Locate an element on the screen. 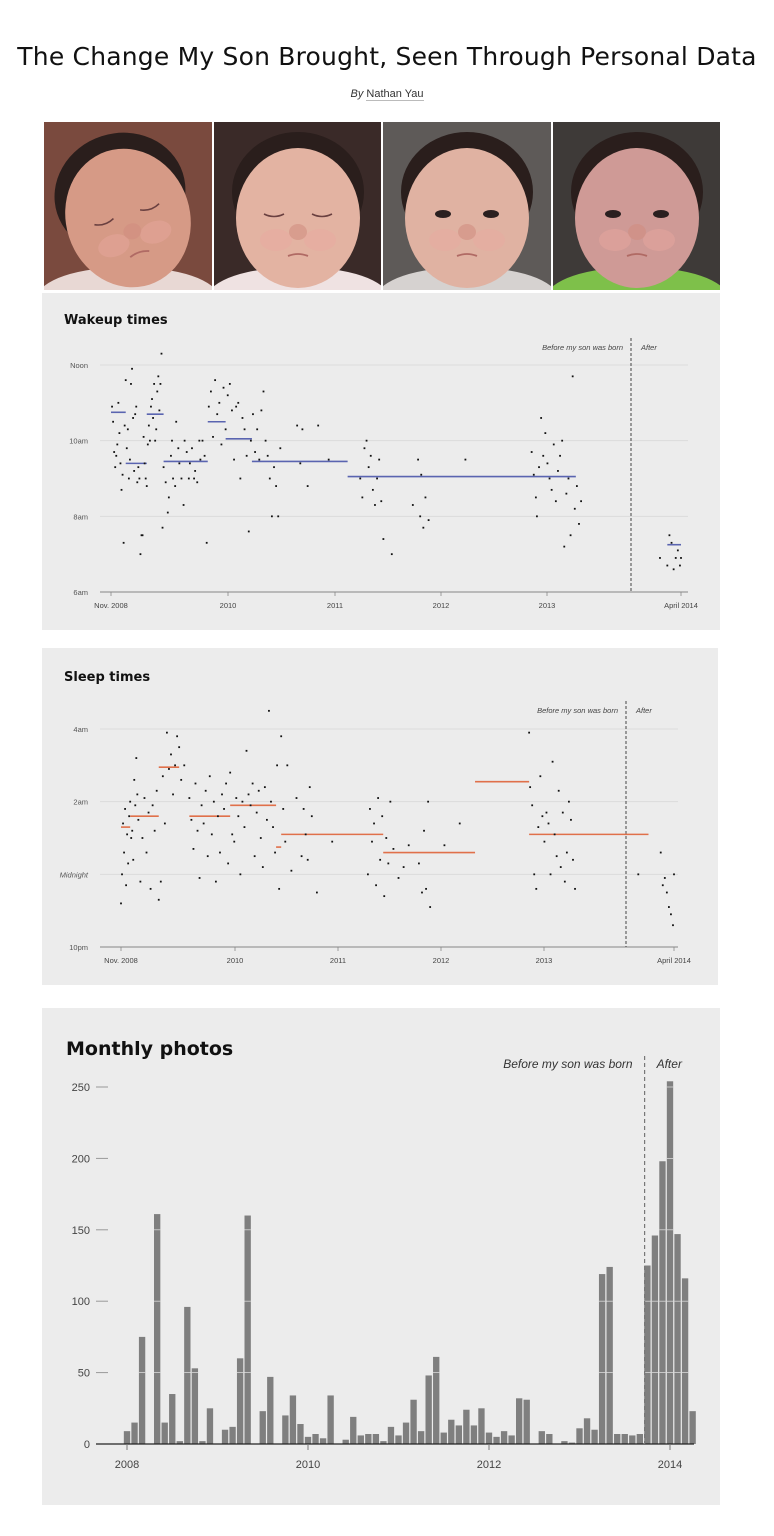  byline-prefix: By is located at coordinates (357, 94).